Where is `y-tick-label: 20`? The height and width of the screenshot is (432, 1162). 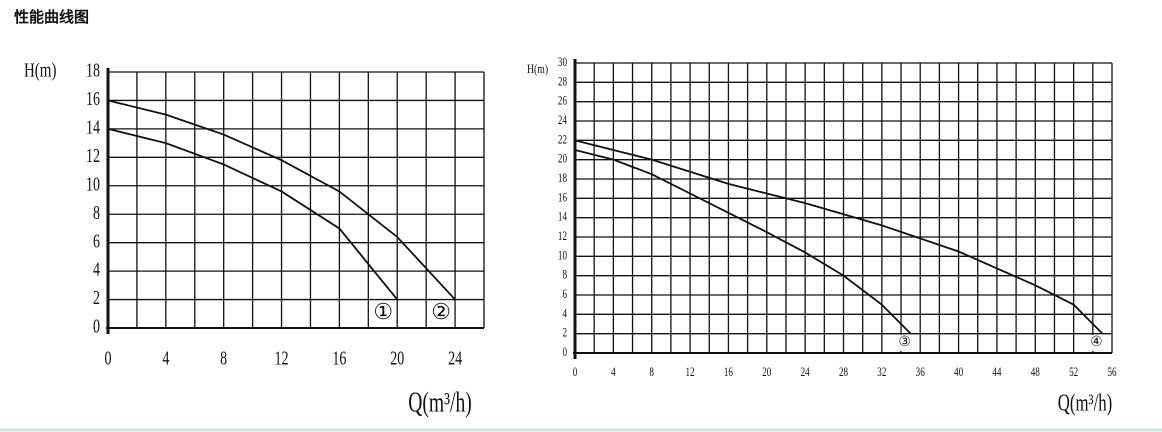
y-tick-label: 20 is located at coordinates (562, 159).